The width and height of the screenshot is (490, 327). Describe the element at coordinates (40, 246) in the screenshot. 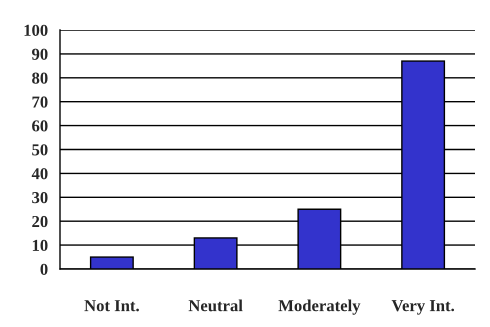

I see `y-tick-label: 10` at that location.